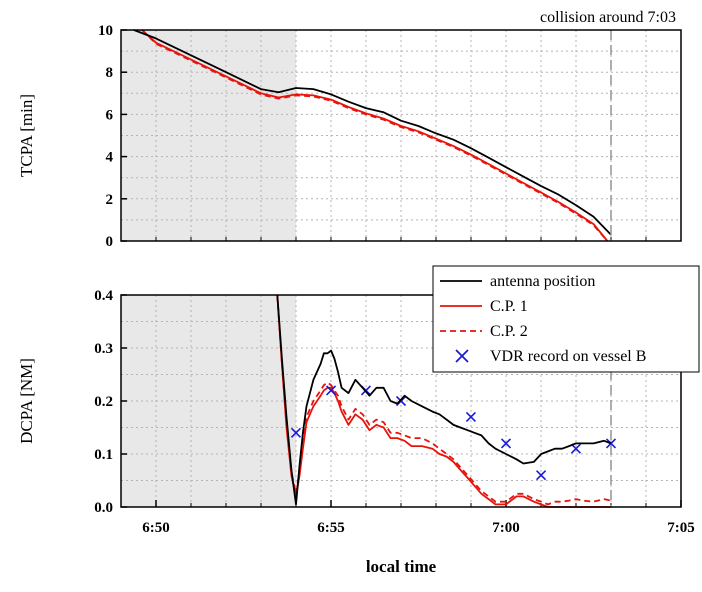 This screenshot has width=702, height=592. I want to click on dcpa-x-ticks: 6:50 6:55 7:00 7:05, so click(418, 518).